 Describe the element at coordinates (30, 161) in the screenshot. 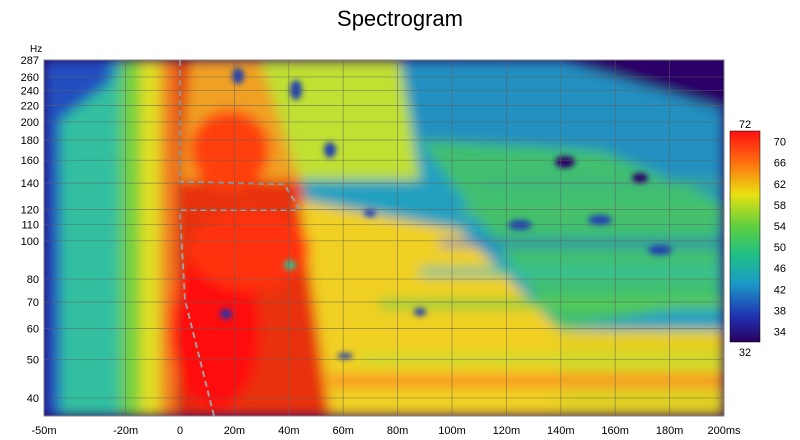

I see `y-tick-label: 160` at that location.